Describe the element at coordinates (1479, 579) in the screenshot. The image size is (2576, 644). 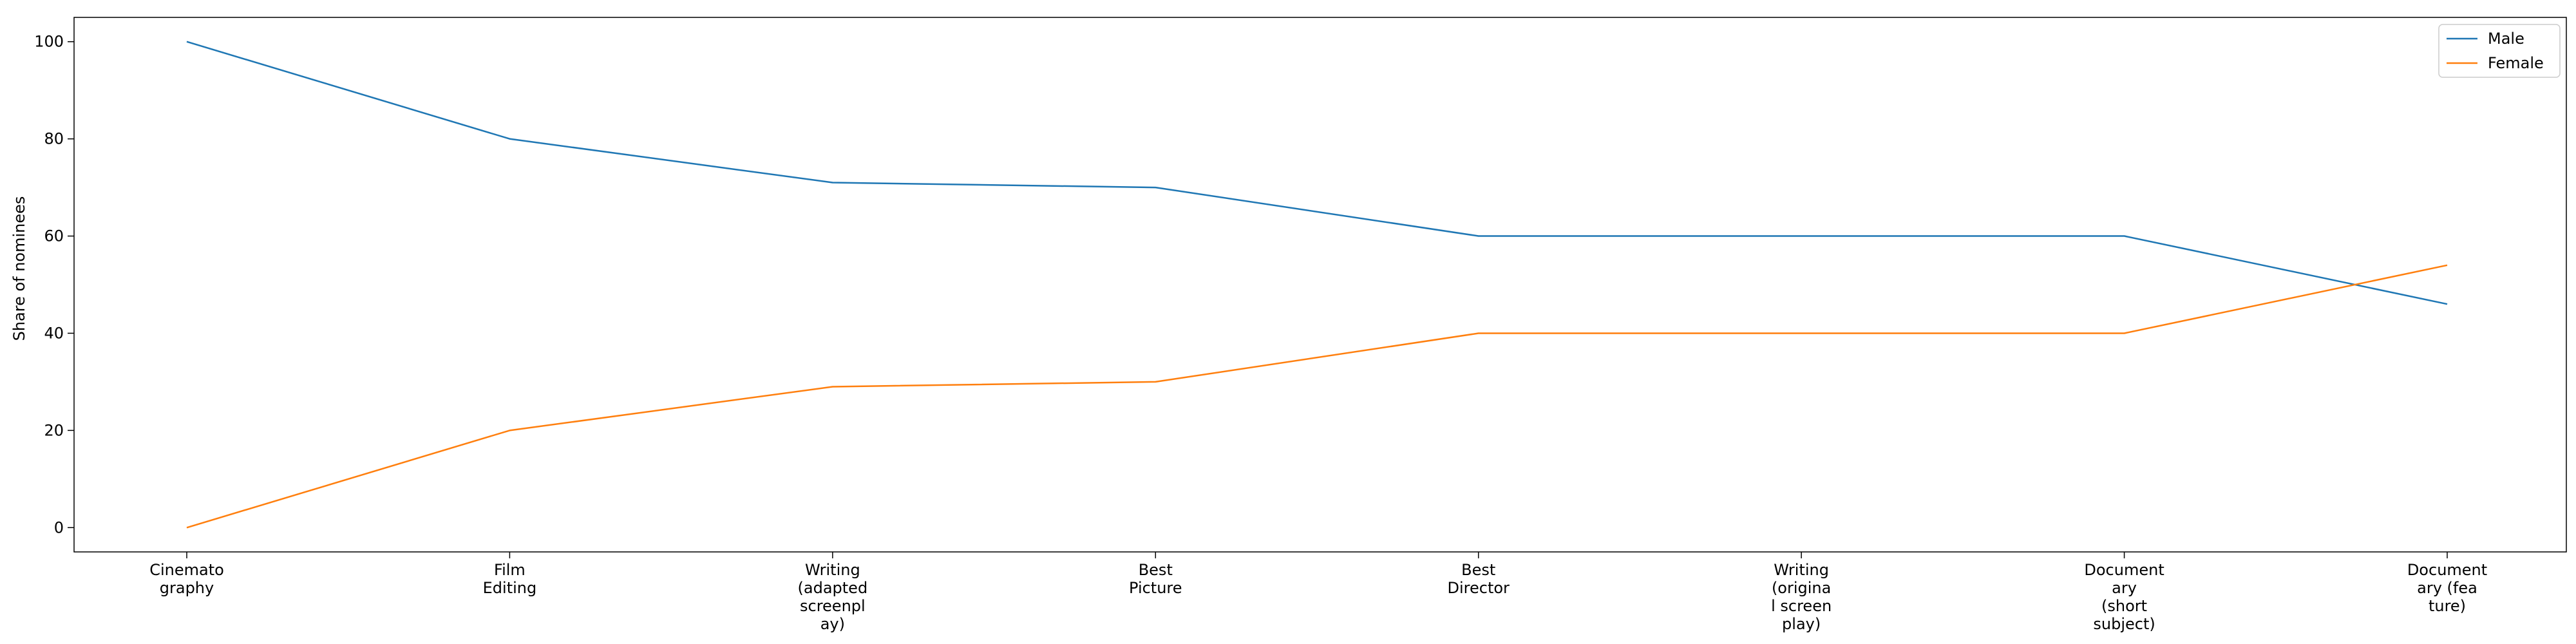
I see `x-tick-label: Best Director` at that location.